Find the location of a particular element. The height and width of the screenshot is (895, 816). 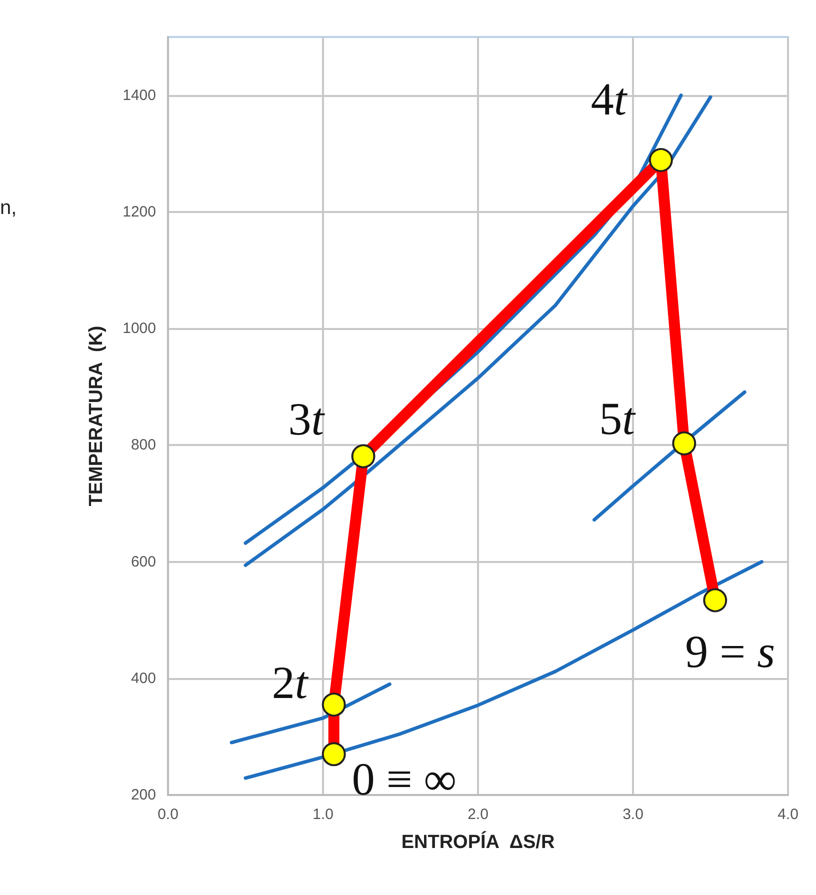

text: n, is located at coordinates (8, 208).